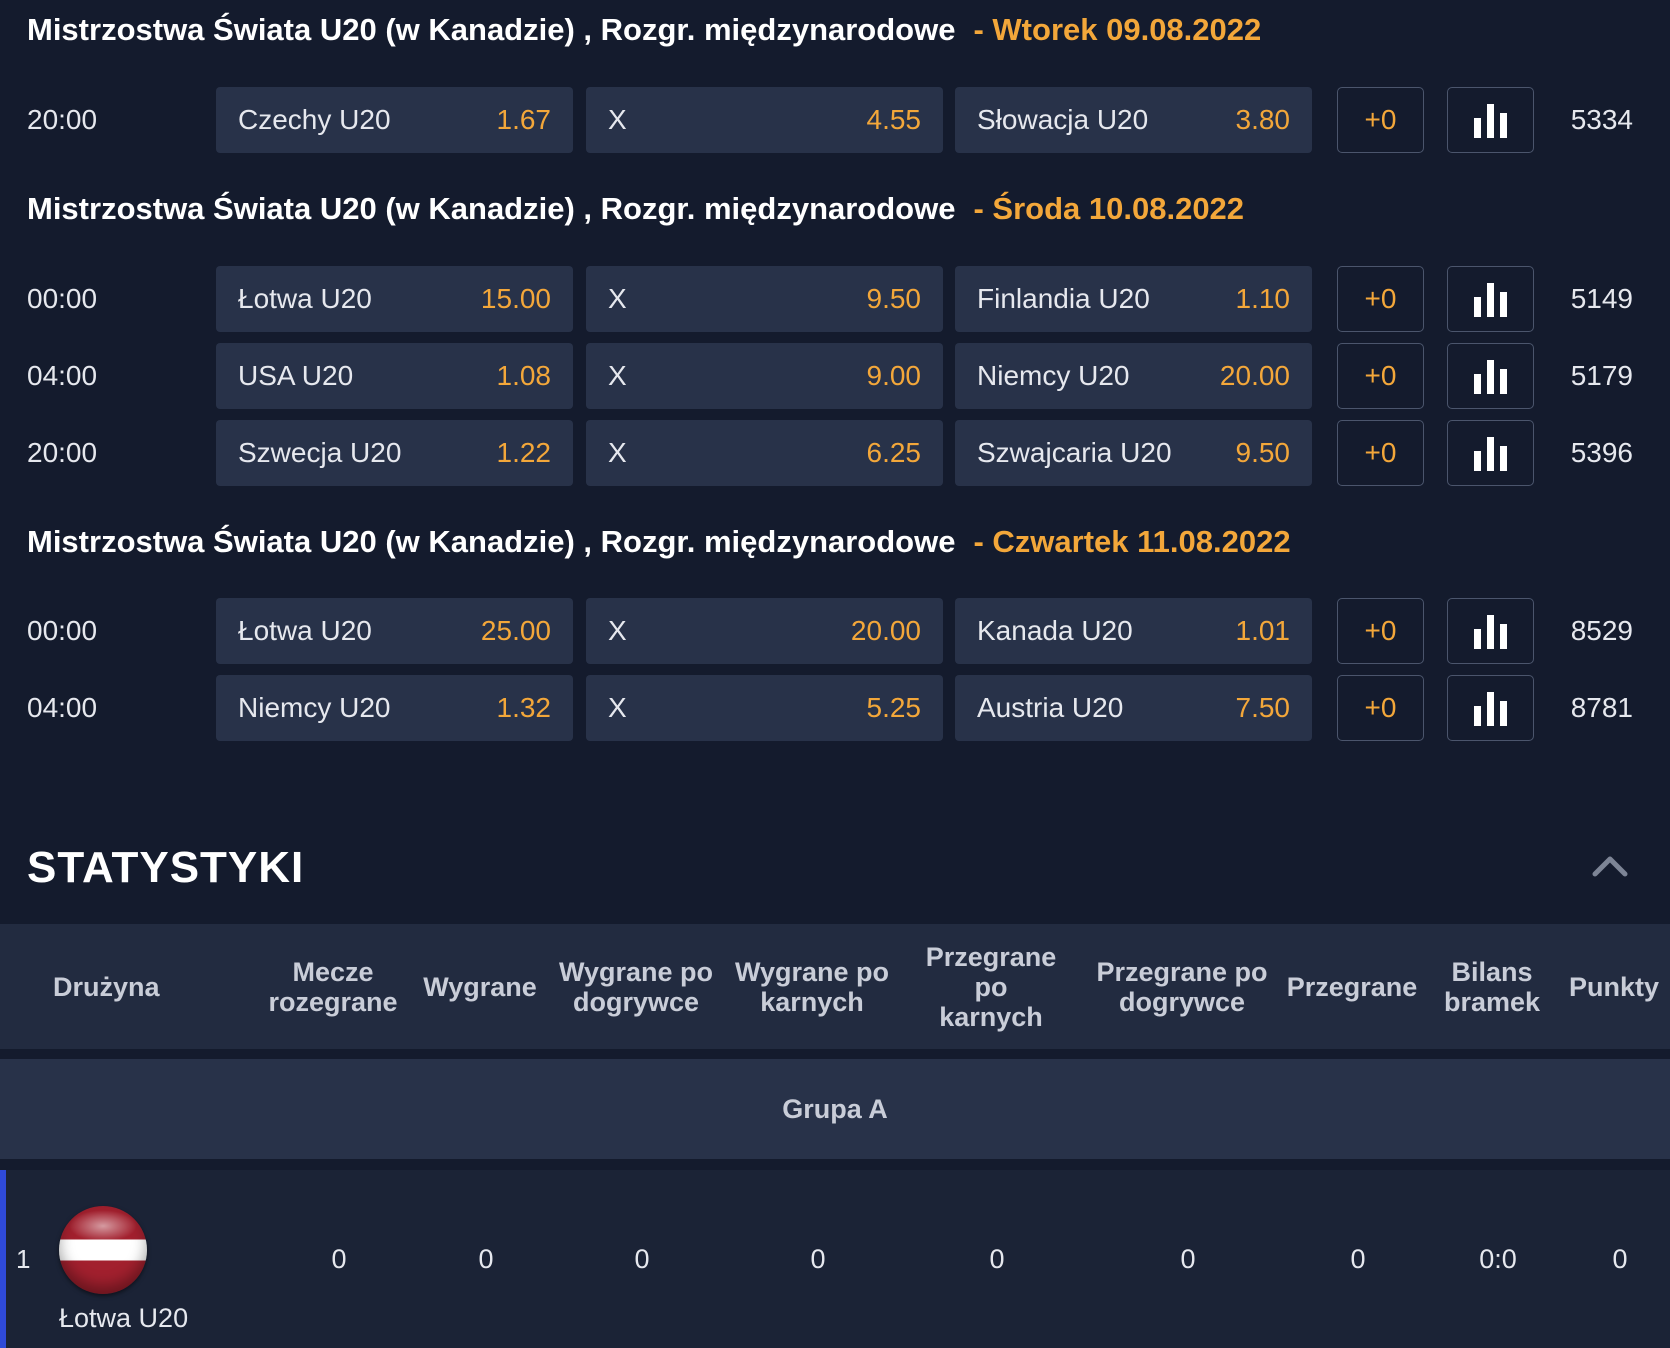 The height and width of the screenshot is (1348, 1670). I want to click on away-odd-button: Niemcy U20 20.00, so click(1133, 376).